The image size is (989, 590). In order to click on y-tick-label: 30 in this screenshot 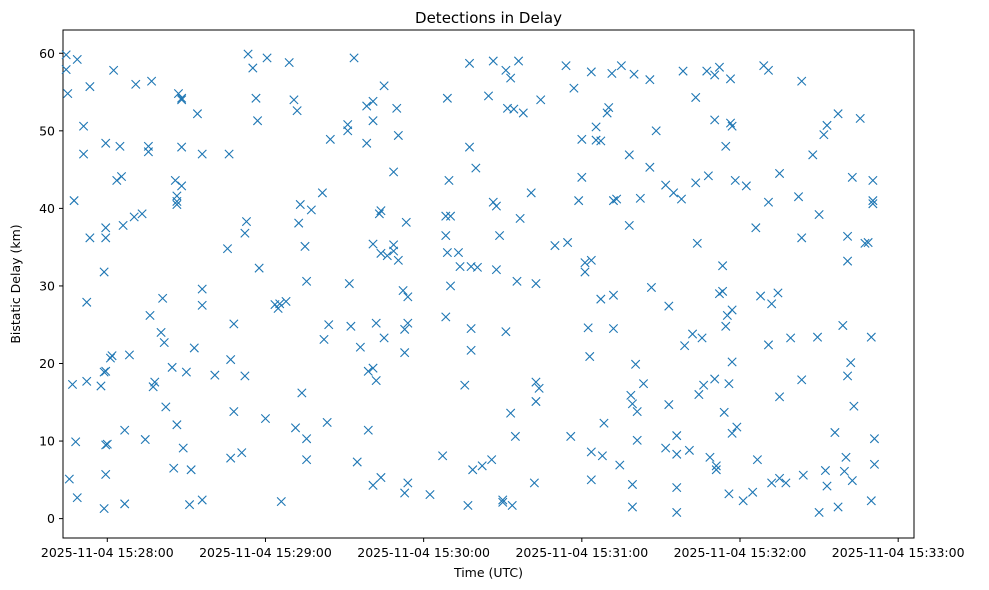, I will do `click(47, 285)`.